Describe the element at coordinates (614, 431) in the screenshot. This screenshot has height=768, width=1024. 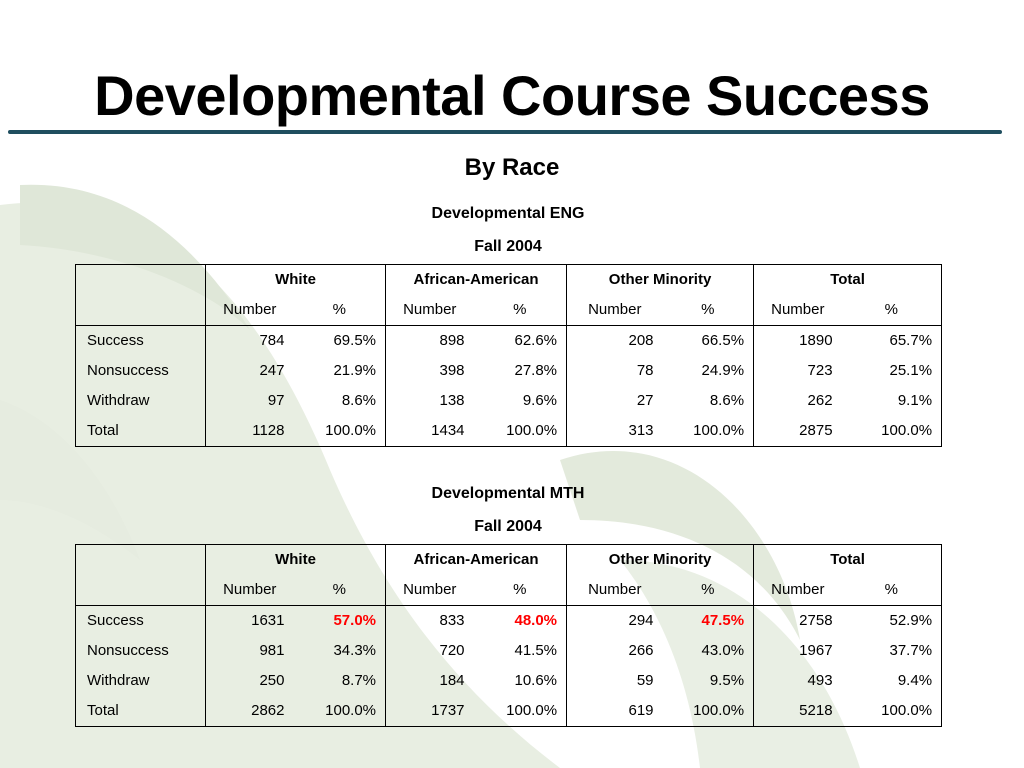
I see `cell-number: 313` at that location.